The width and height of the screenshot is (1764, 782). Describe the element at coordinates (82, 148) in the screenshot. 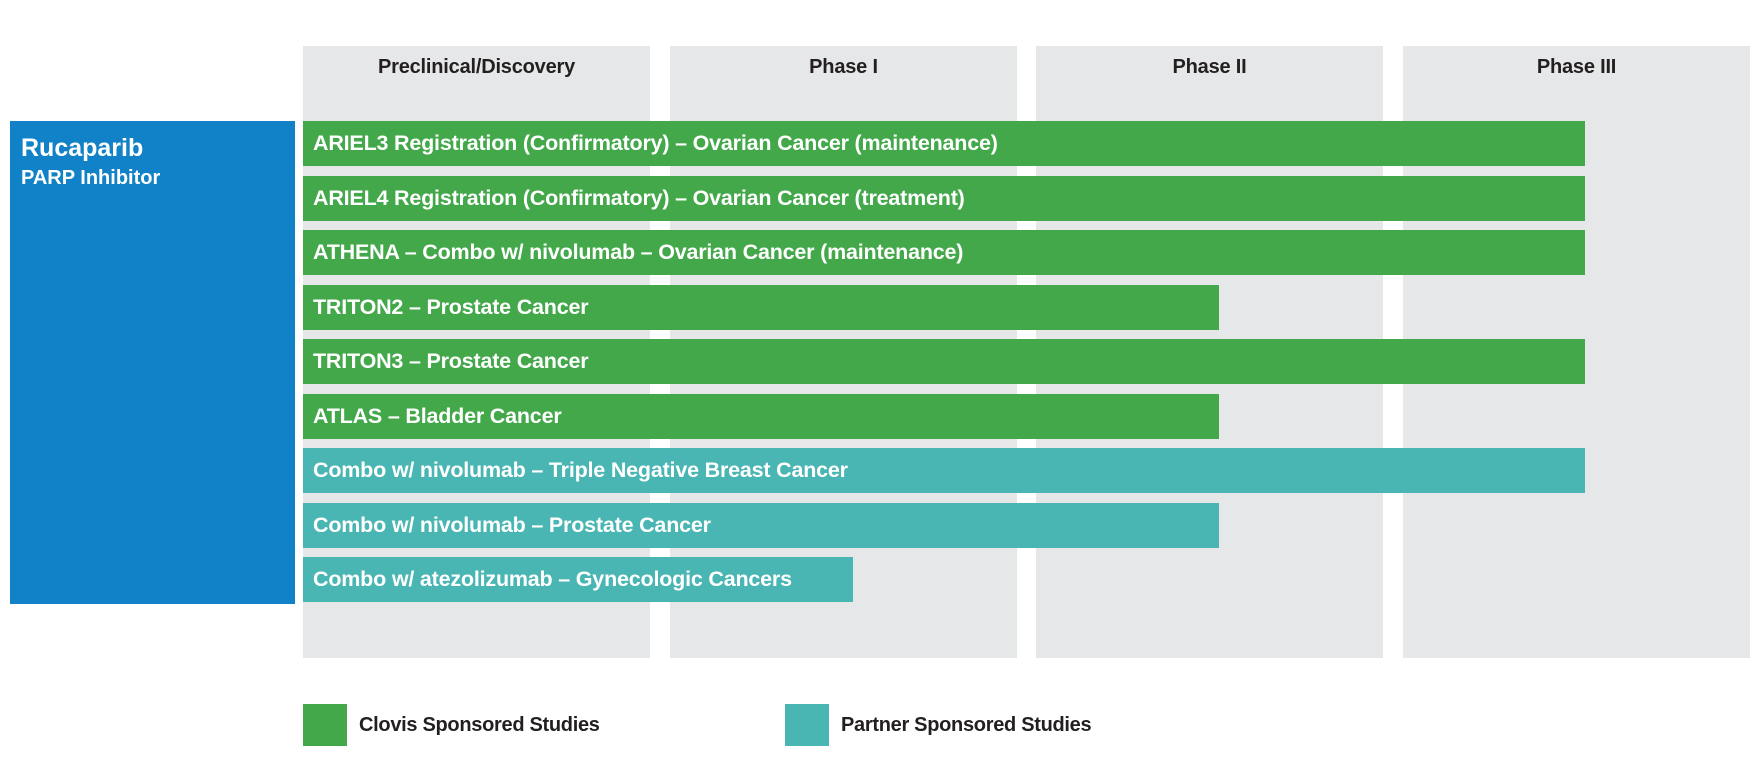

I see `drug-name: Rucaparib` at that location.